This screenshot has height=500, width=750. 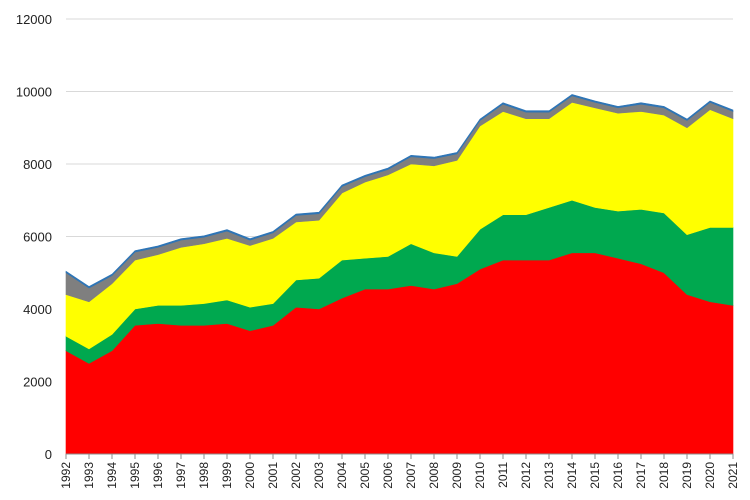 I want to click on x-tick-label: 2021, so click(x=733, y=475).